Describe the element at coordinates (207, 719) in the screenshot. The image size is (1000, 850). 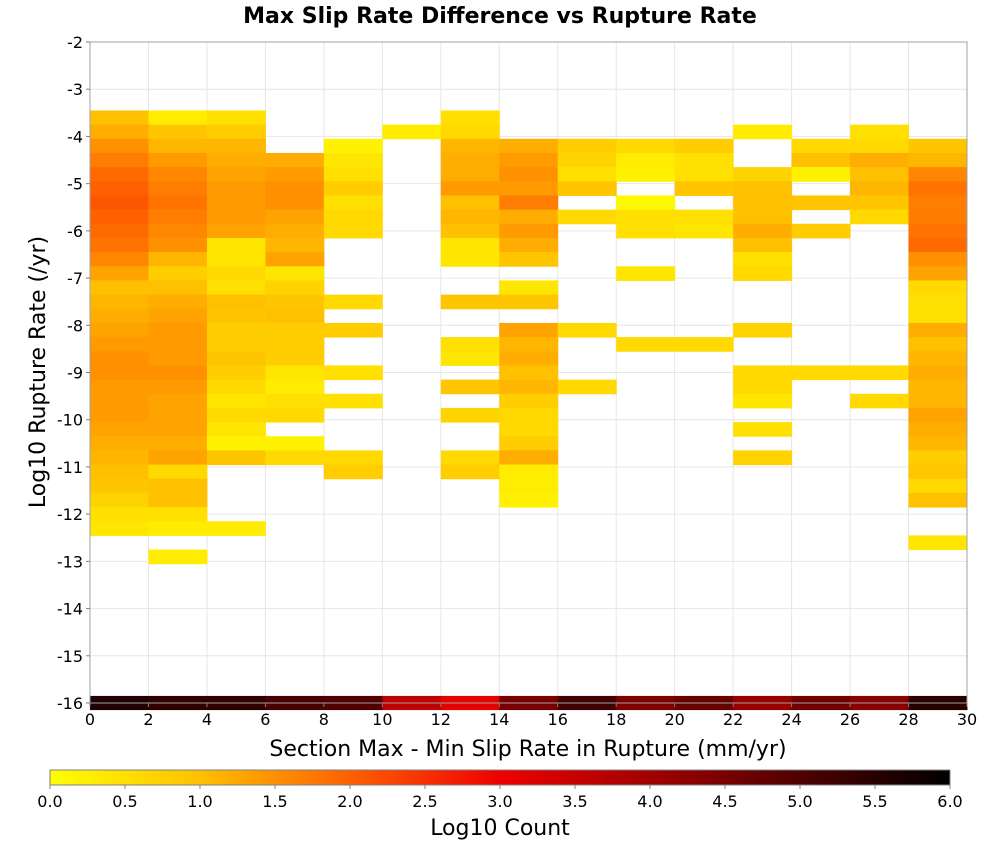
I see `x-tick-label: 4` at that location.